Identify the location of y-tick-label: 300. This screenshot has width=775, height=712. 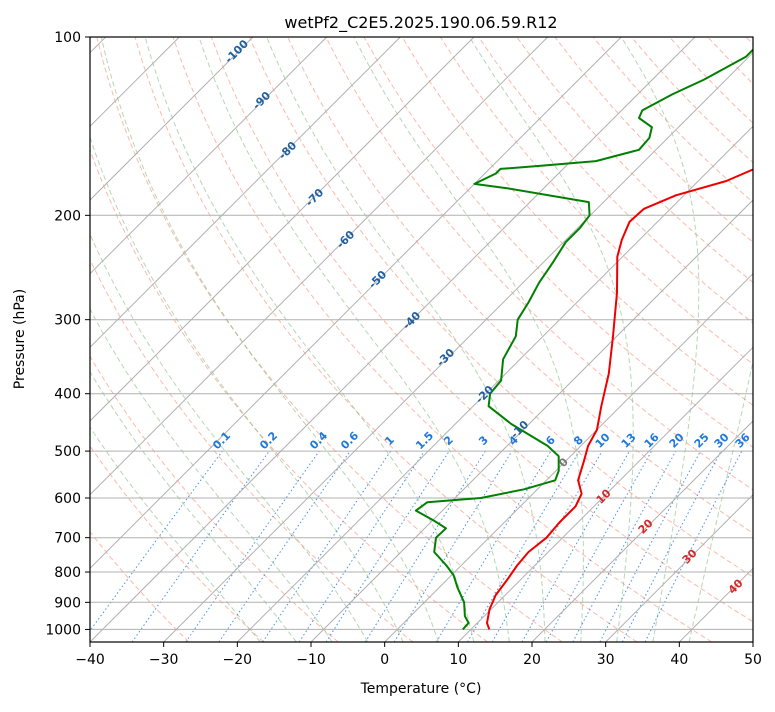
(67, 321).